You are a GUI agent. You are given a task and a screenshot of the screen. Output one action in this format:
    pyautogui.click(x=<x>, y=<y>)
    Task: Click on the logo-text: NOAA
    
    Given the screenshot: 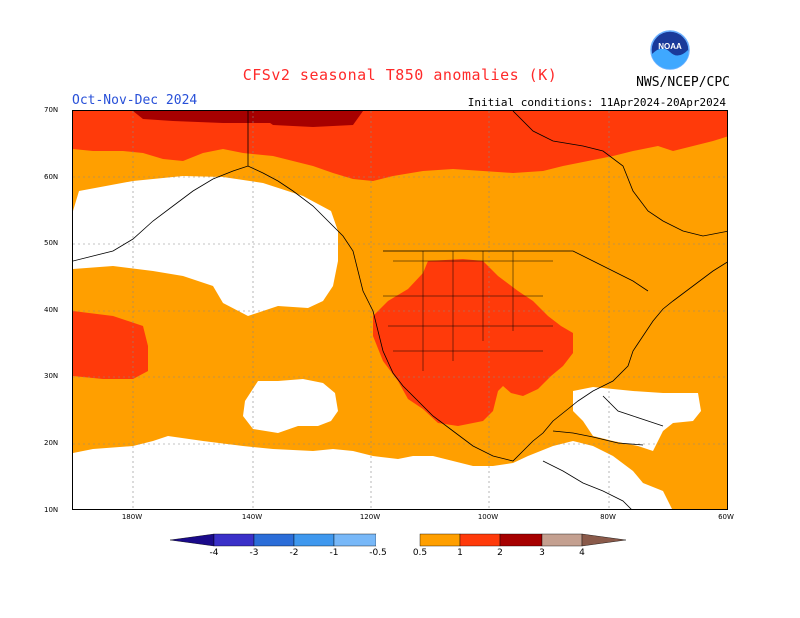 What is the action you would take?
    pyautogui.click(x=670, y=46)
    